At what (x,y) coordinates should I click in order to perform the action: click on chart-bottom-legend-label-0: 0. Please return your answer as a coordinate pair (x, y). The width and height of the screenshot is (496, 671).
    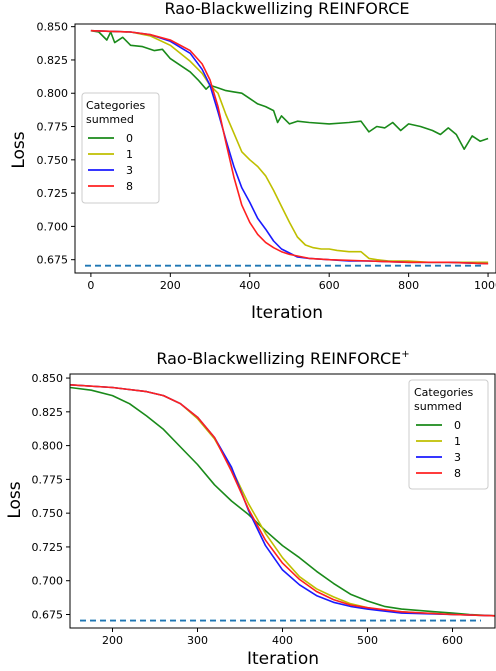
    Looking at the image, I should click on (457, 425).